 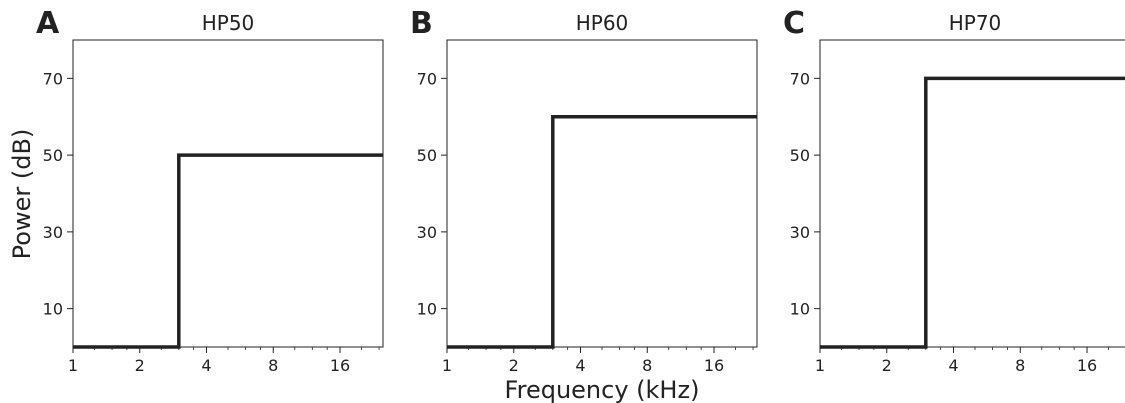 I want to click on chart-title: HP50, so click(x=228, y=23).